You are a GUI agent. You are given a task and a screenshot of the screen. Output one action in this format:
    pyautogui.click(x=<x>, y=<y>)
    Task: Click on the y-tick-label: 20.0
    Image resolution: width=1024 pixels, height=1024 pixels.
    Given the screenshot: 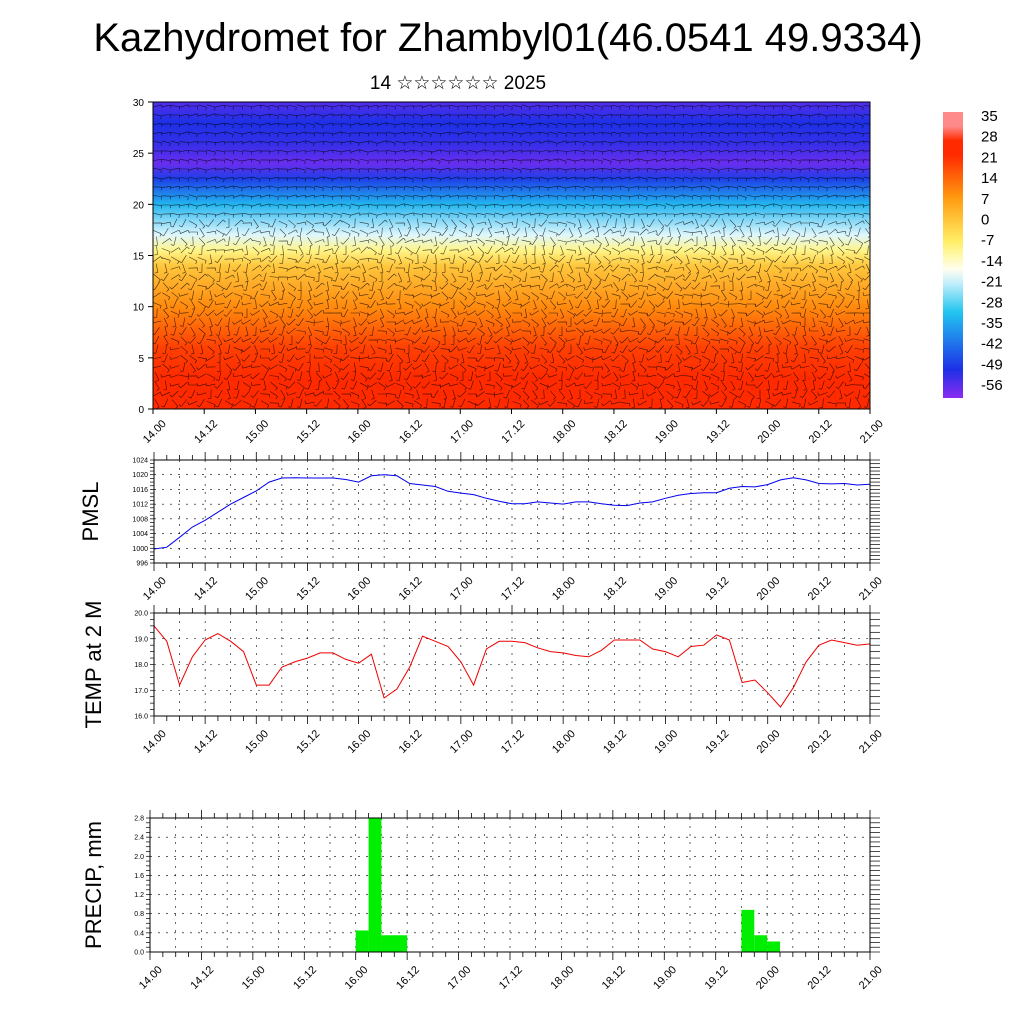 What is the action you would take?
    pyautogui.click(x=141, y=614)
    